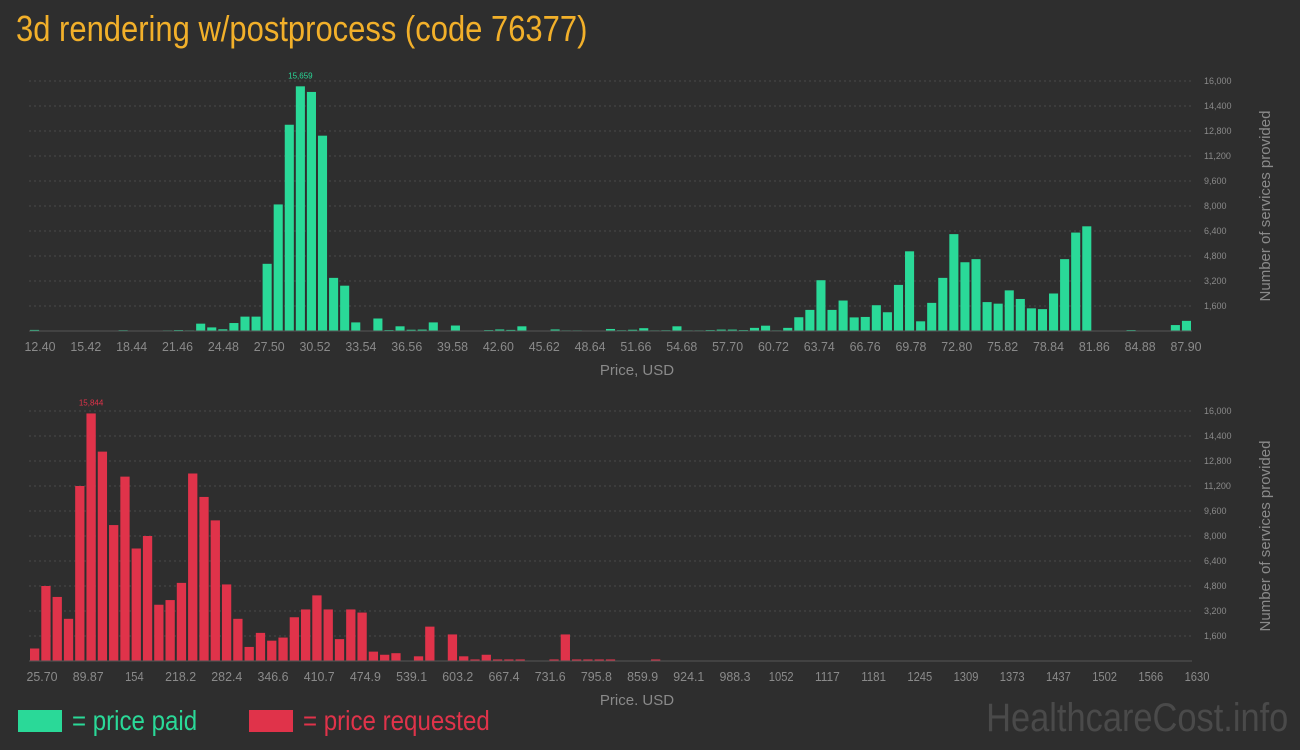  What do you see at coordinates (1136, 718) in the screenshot?
I see `watermark: HealthcareCost.info` at bounding box center [1136, 718].